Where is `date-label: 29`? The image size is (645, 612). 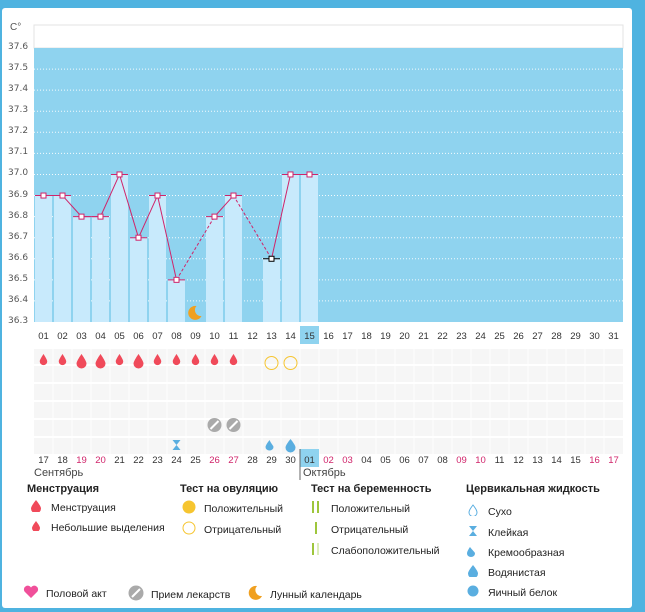
date-label: 29 is located at coordinates (271, 460).